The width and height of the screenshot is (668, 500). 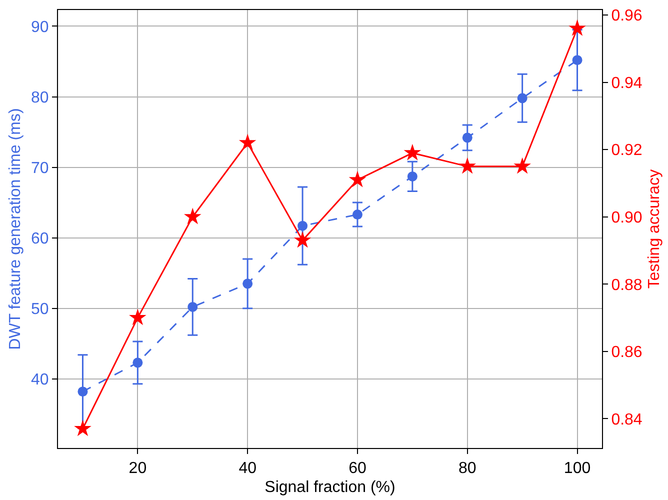 What do you see at coordinates (15, 229) in the screenshot?
I see `y-axis-title: DWT feature generation time (ms)` at bounding box center [15, 229].